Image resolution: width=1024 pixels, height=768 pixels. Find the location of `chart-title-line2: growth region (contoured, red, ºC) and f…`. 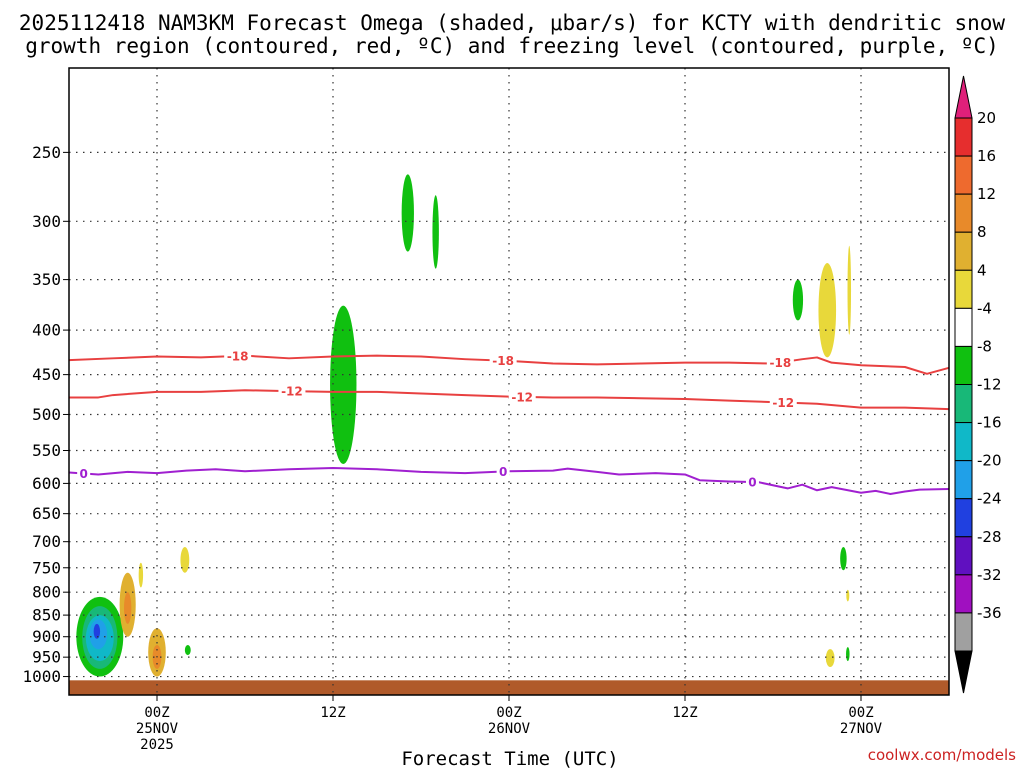

chart-title-line2: growth region (contoured, red, ºC) and f… is located at coordinates (512, 46).